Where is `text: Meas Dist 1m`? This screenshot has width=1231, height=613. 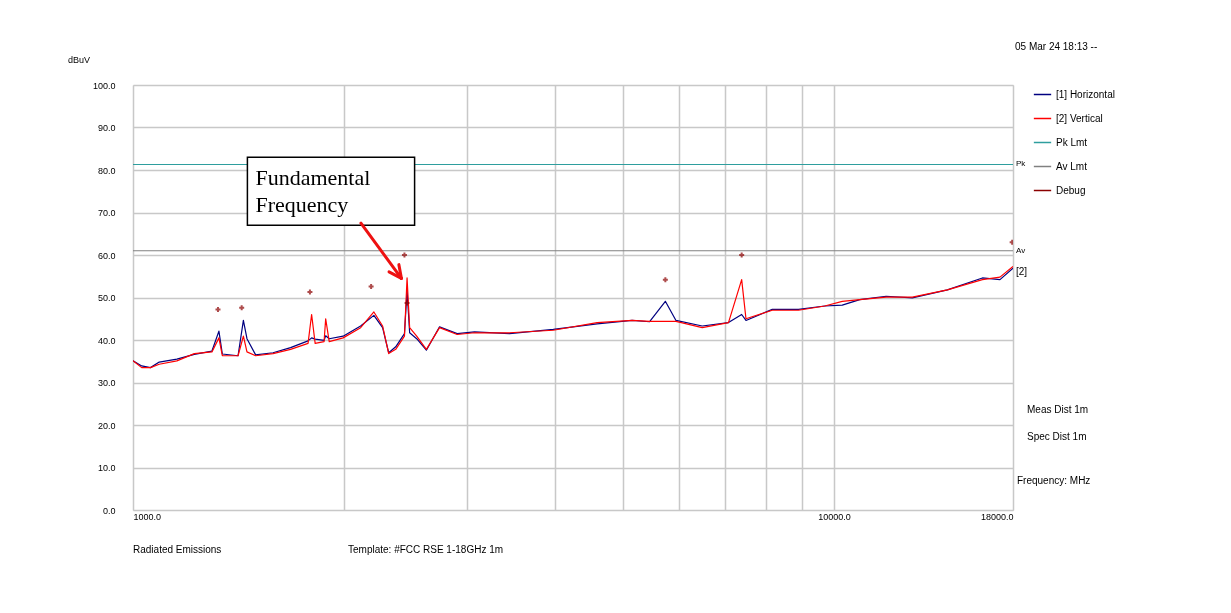 text: Meas Dist 1m is located at coordinates (1058, 409).